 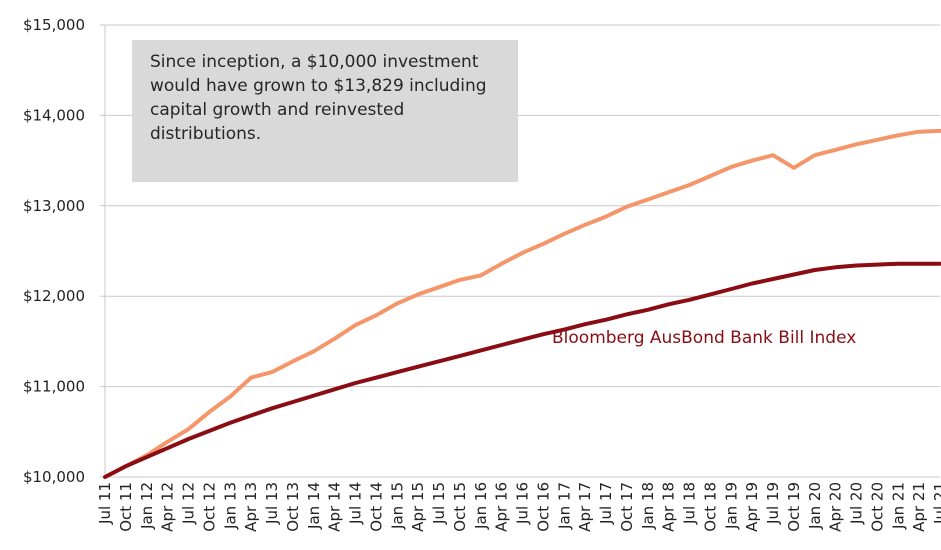 What do you see at coordinates (314, 506) in the screenshot?
I see `x-tick-label: Jan 14` at bounding box center [314, 506].